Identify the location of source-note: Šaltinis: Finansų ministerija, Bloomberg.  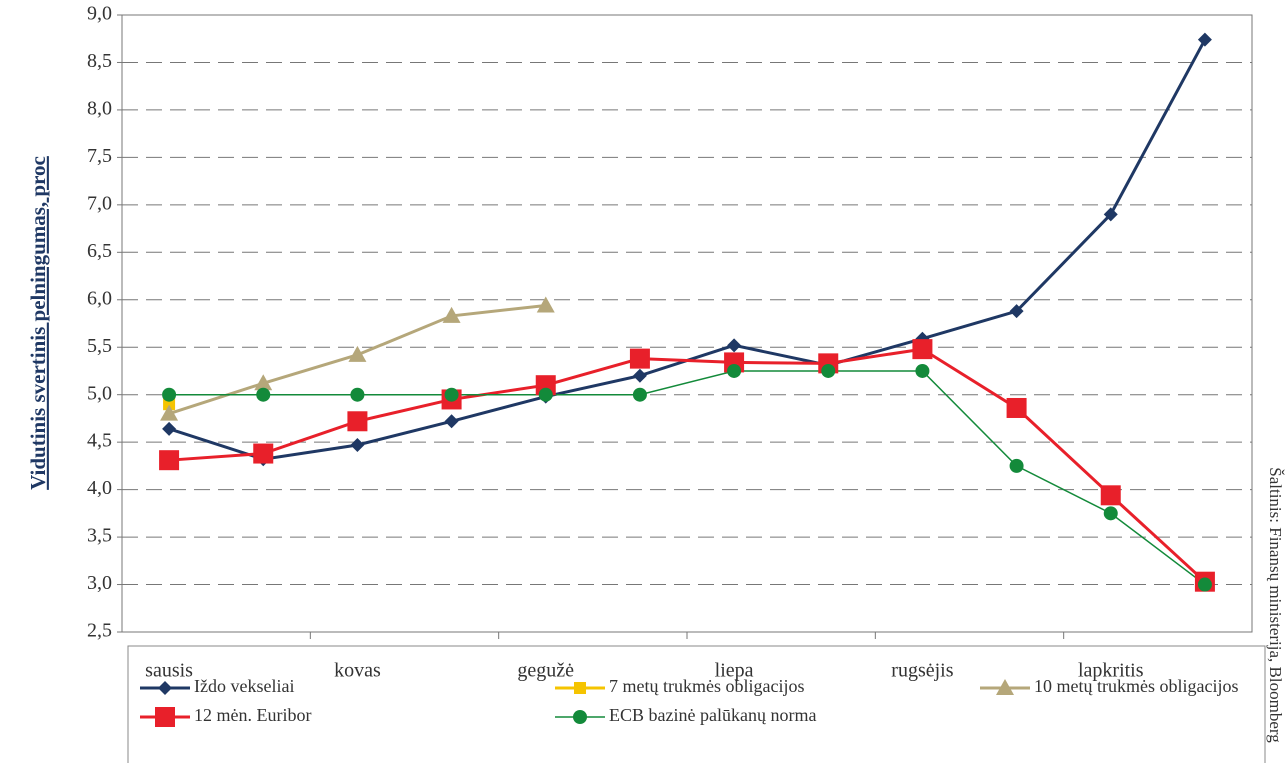
(1275, 605).